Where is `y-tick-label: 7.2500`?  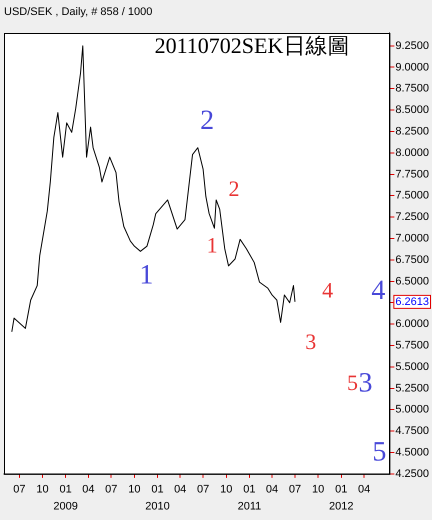 y-tick-label: 7.2500 is located at coordinates (412, 217).